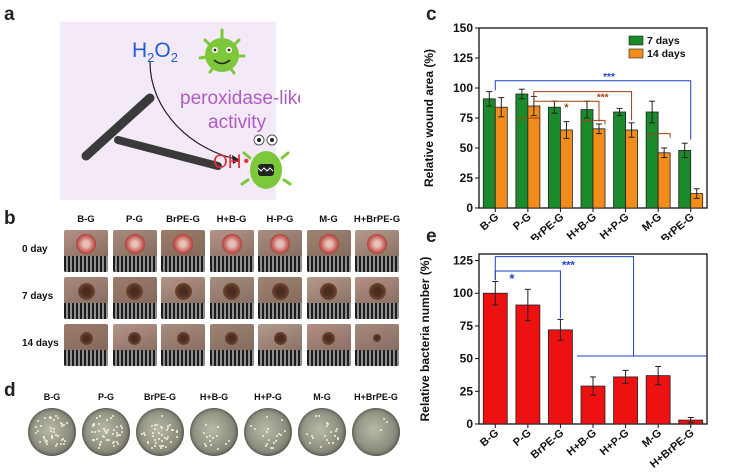 Image resolution: width=732 pixels, height=472 pixels. Describe the element at coordinates (9, 14) in the screenshot. I see `panel-a-label: a` at that location.